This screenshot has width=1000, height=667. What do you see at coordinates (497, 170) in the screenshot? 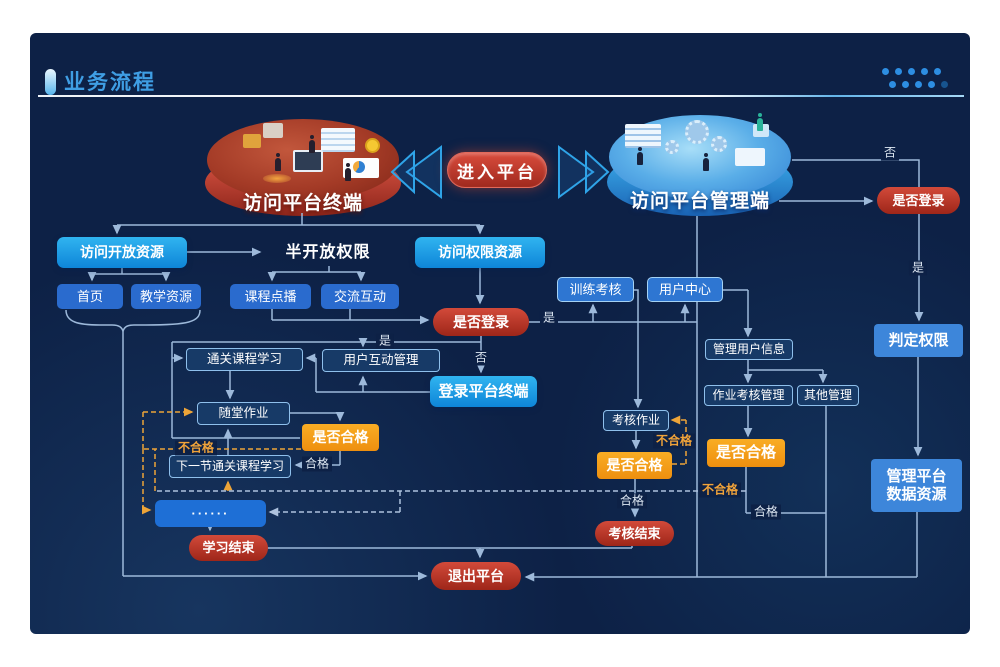
I see `enter-platform-button: 进入平台` at bounding box center [497, 170].